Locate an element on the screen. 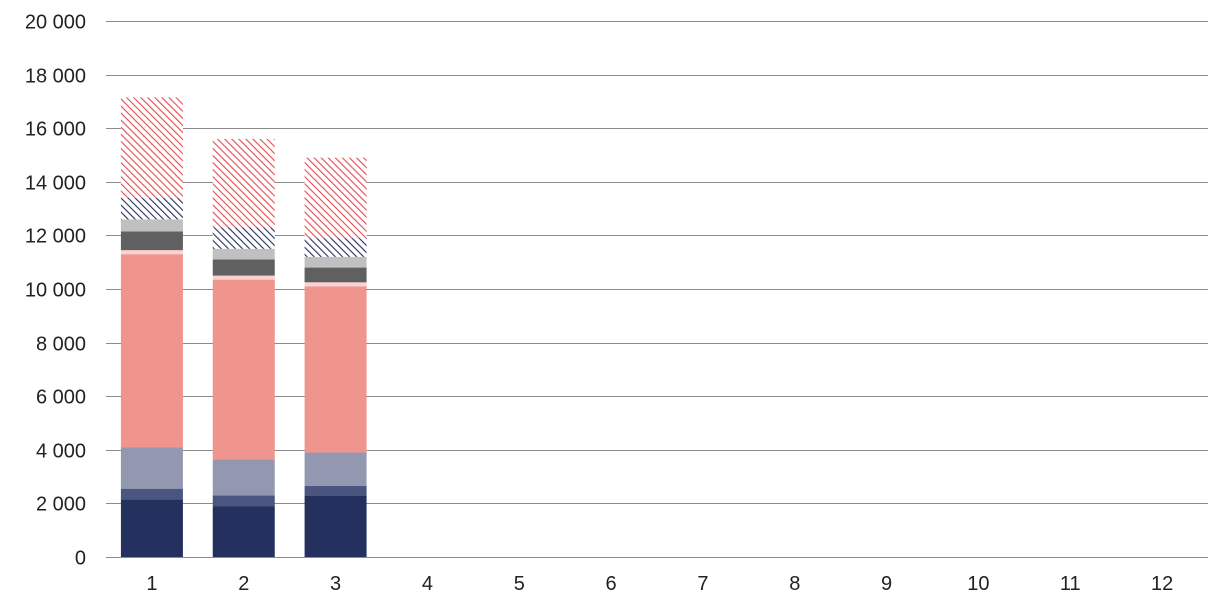  x-tick-label: 3 is located at coordinates (335, 584).